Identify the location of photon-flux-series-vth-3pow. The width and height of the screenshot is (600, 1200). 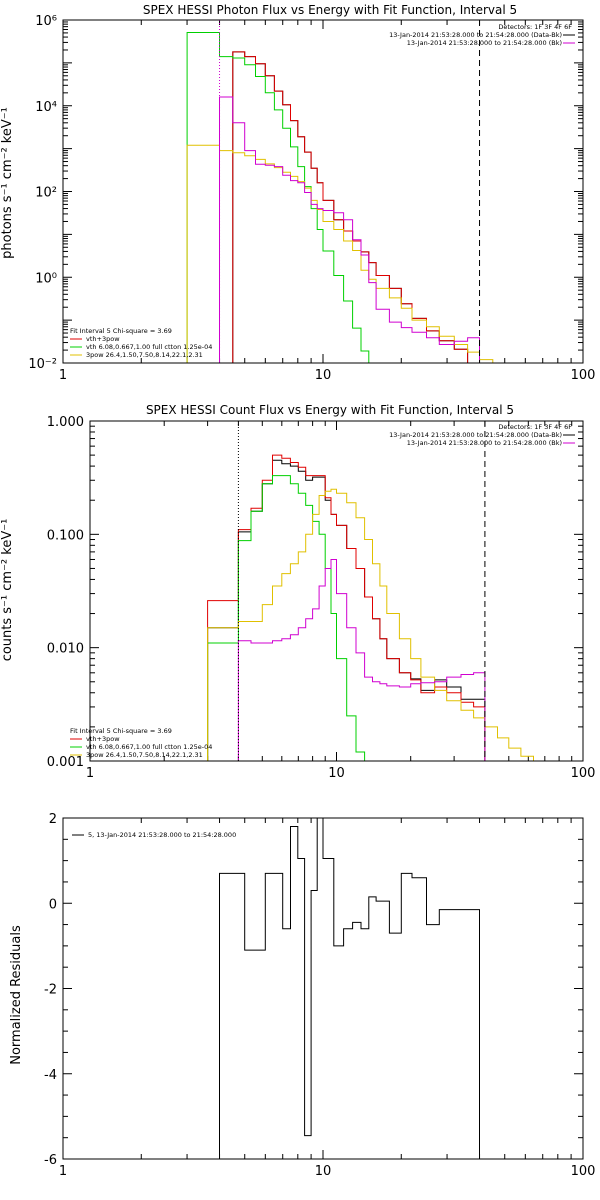
(350, 207).